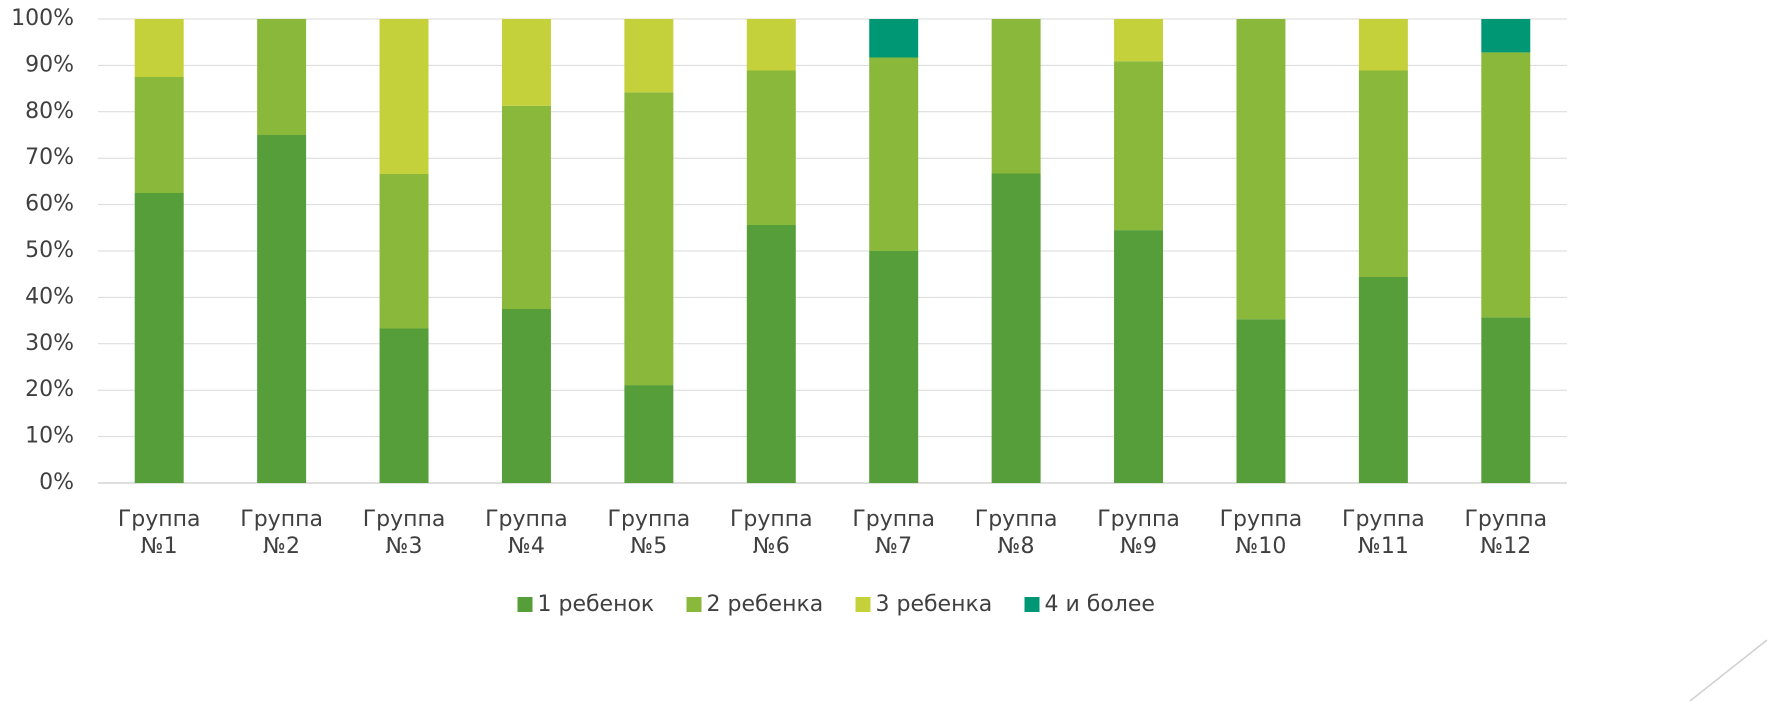  I want to click on x-tick-label: Группа №5, so click(649, 533).